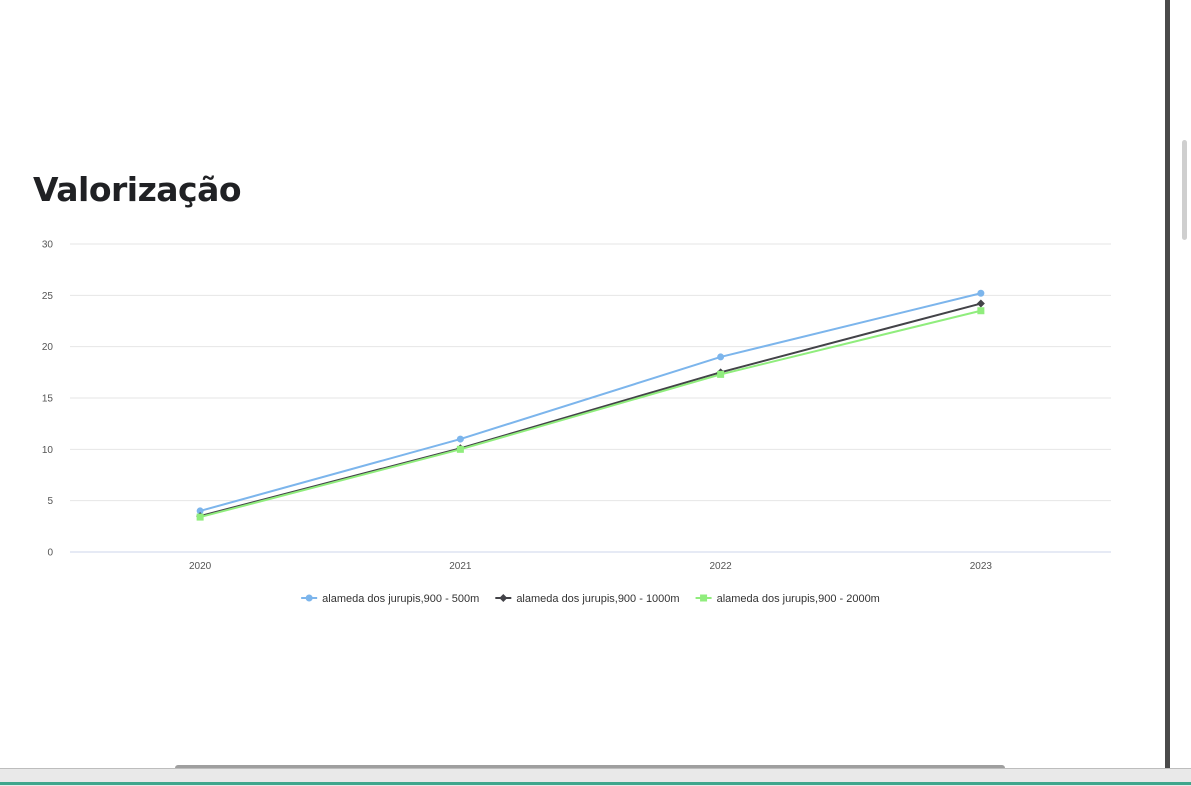 This screenshot has height=786, width=1191. What do you see at coordinates (595, 783) in the screenshot?
I see `bottom-accent-bar` at bounding box center [595, 783].